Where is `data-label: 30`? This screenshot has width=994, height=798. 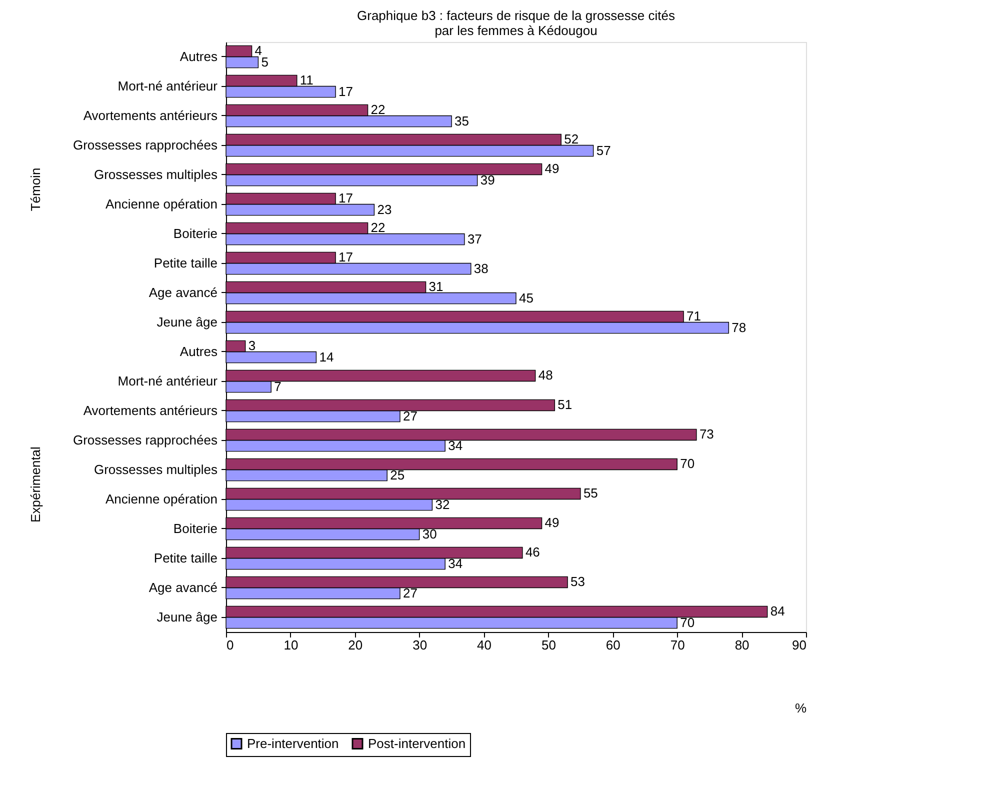
data-label: 30 is located at coordinates (429, 534).